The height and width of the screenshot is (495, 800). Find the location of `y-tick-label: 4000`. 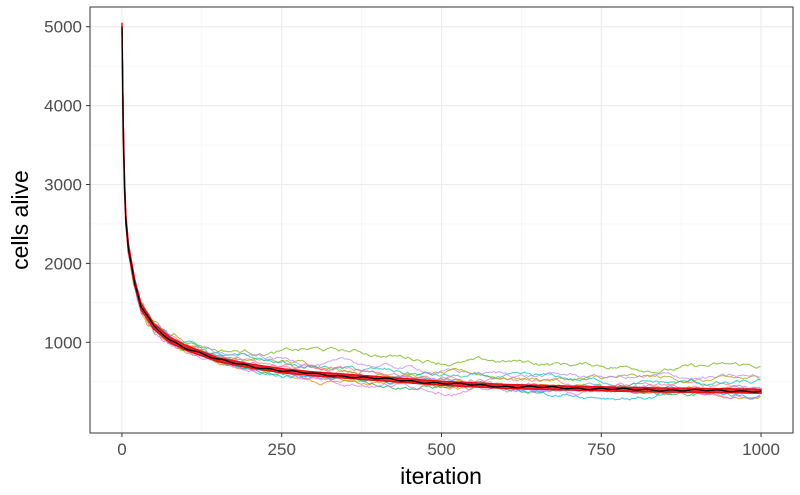

y-tick-label: 4000 is located at coordinates (63, 106).